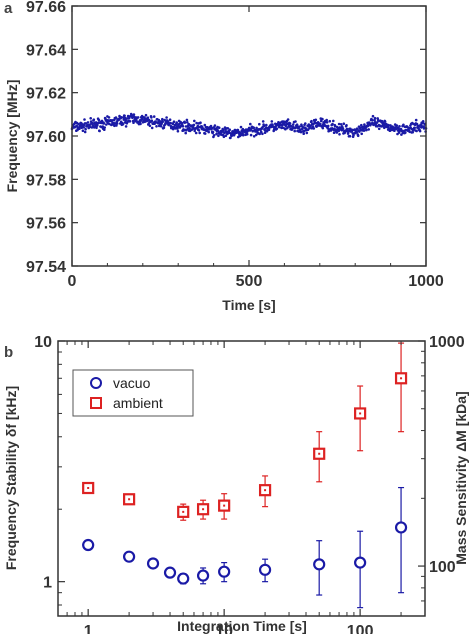  Describe the element at coordinates (249, 126) in the screenshot. I see `panel-a-points` at that location.